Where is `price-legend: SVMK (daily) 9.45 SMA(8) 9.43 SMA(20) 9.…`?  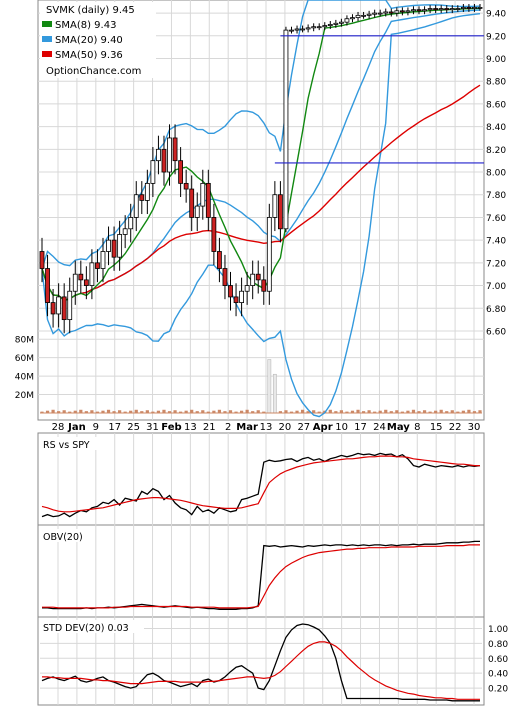
price-legend: SVMK (daily) 9.45 SMA(8) 9.43 SMA(20) 9.… is located at coordinates (98, 40).